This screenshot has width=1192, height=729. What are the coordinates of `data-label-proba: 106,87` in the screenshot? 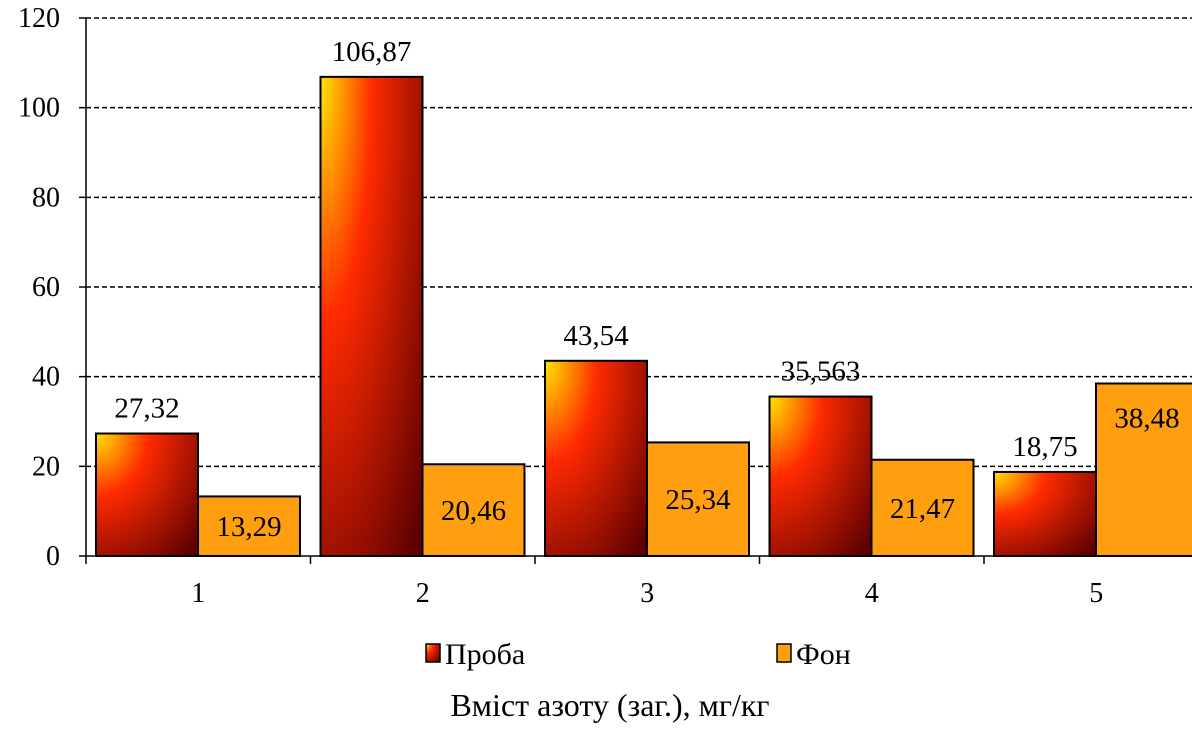 It's located at (372, 52).